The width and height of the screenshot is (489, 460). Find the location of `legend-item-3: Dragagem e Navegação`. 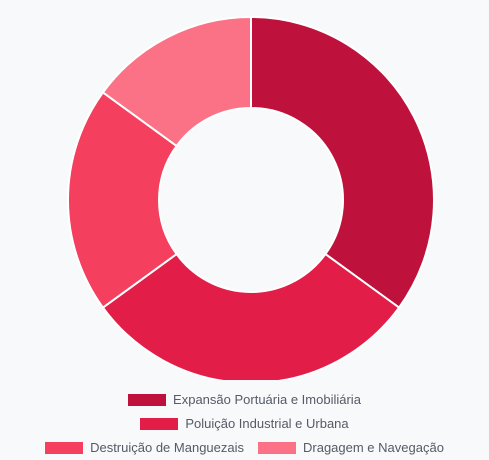

legend-item-3: Dragagem e Navegação is located at coordinates (351, 447).